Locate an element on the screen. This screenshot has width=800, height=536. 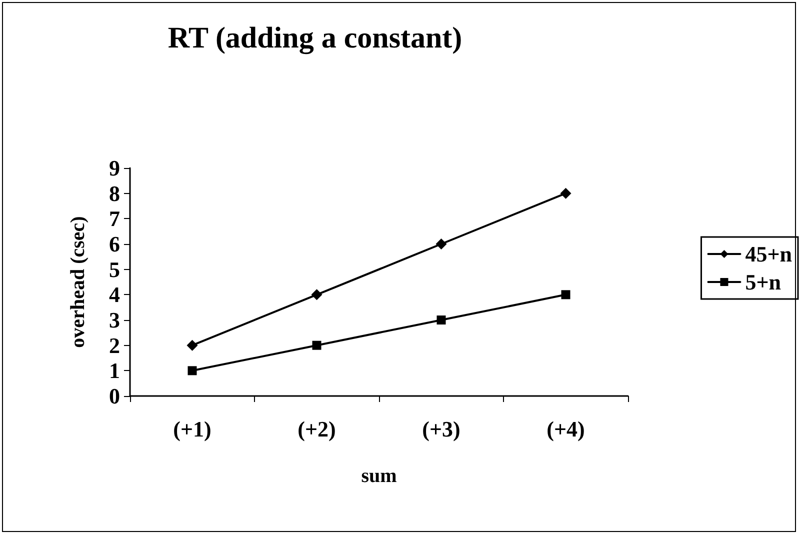
y-tick-label: 7 is located at coordinates (114, 219).